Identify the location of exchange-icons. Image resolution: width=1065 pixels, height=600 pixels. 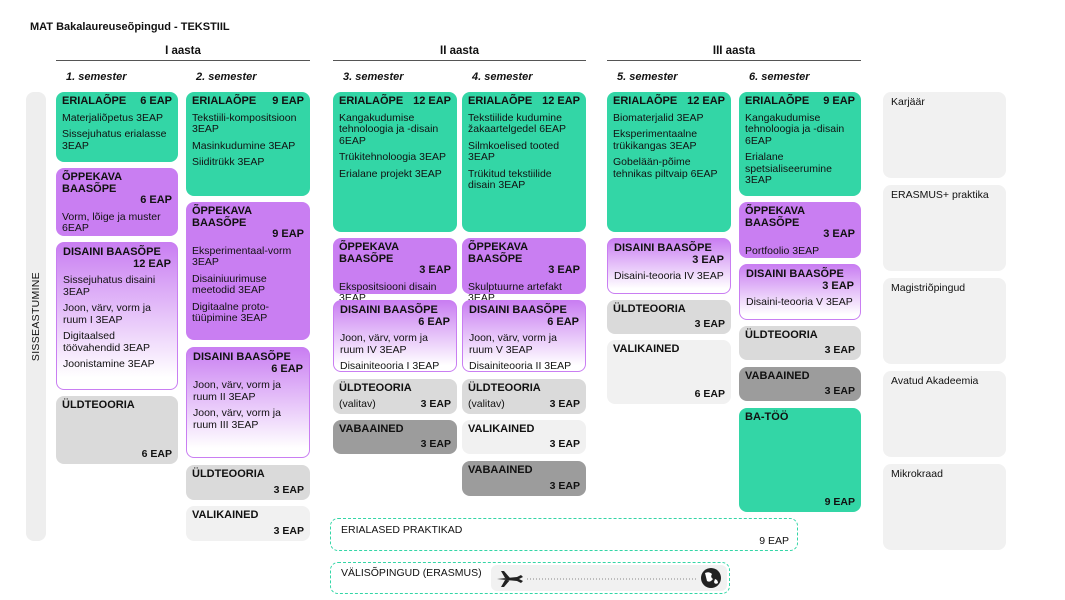
(609, 578).